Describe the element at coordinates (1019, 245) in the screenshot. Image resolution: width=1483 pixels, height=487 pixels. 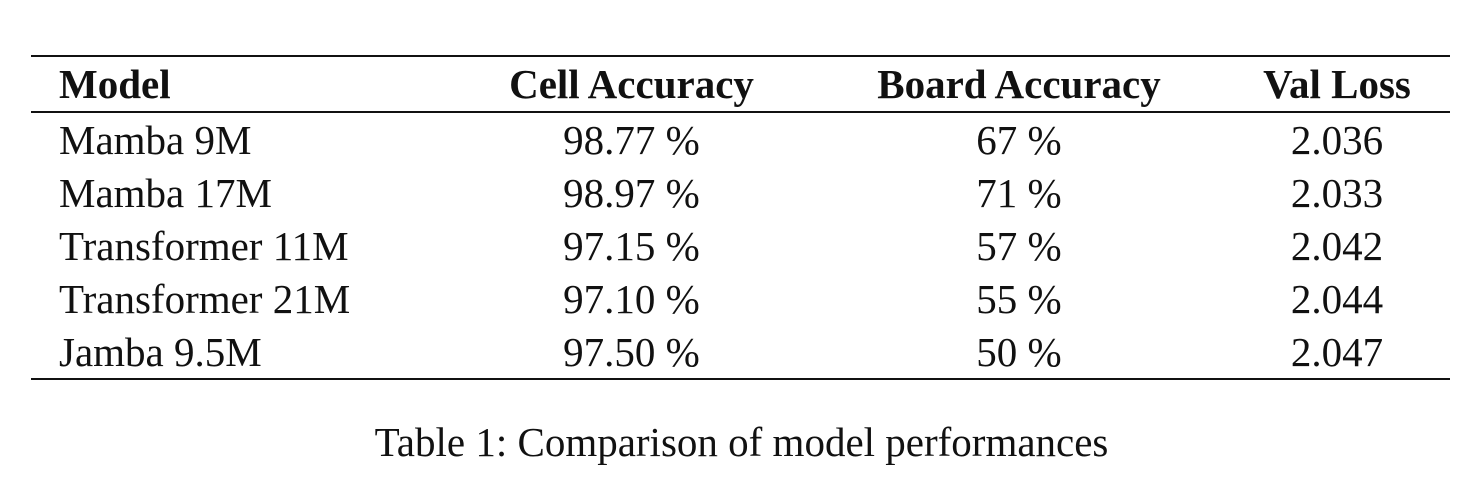
I see `board-accuracy-cell: 57 %` at that location.